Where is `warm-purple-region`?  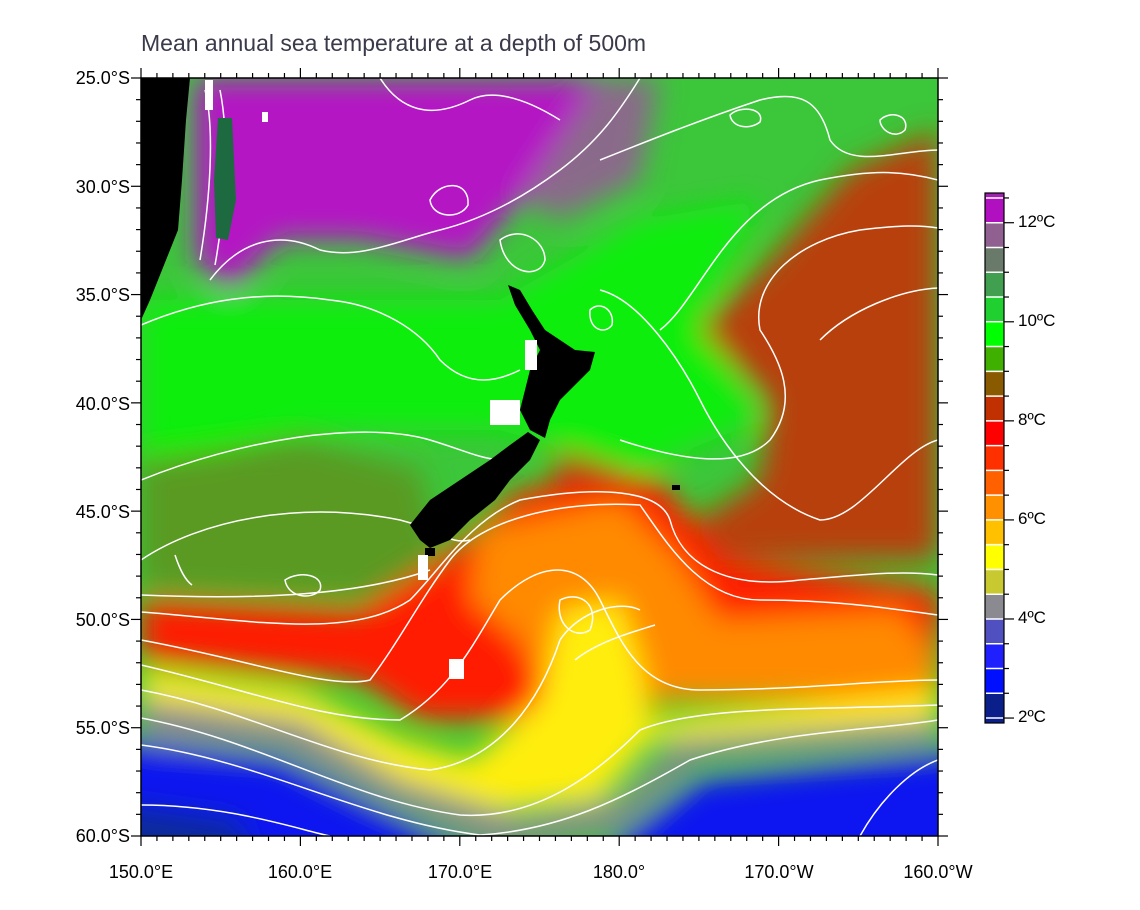
warm-purple-region is located at coordinates (397, 184).